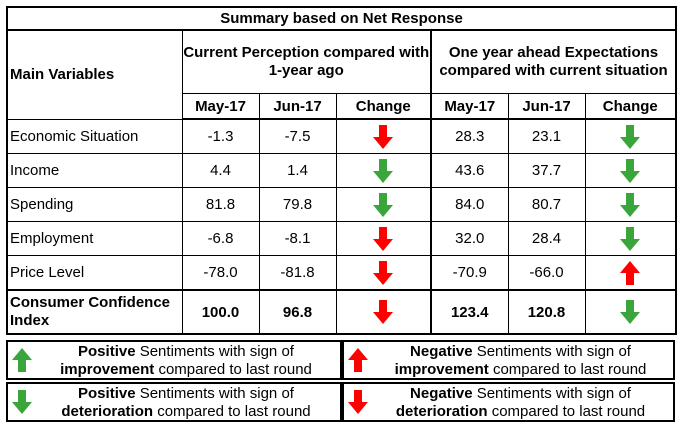  Describe the element at coordinates (94, 273) in the screenshot. I see `row-label: Price Level` at that location.